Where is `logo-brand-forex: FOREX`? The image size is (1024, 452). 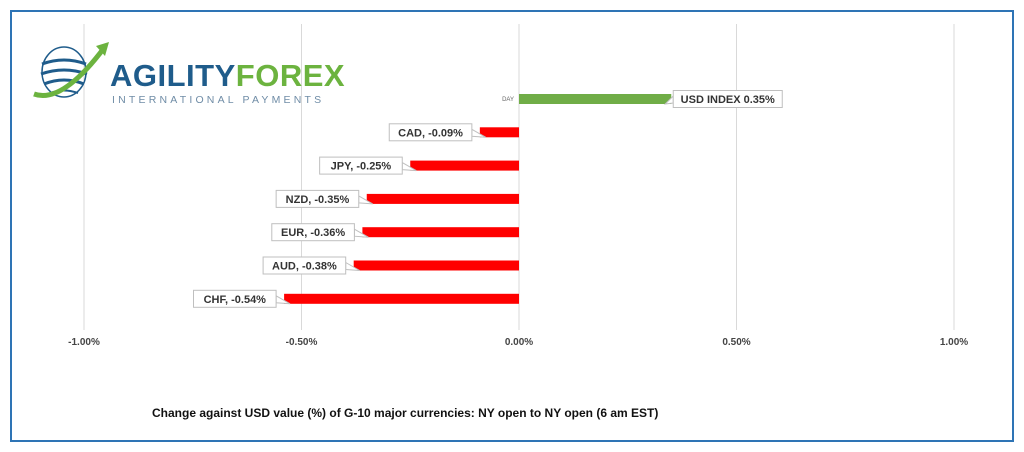
logo-brand-forex: FOREX is located at coordinates (290, 75).